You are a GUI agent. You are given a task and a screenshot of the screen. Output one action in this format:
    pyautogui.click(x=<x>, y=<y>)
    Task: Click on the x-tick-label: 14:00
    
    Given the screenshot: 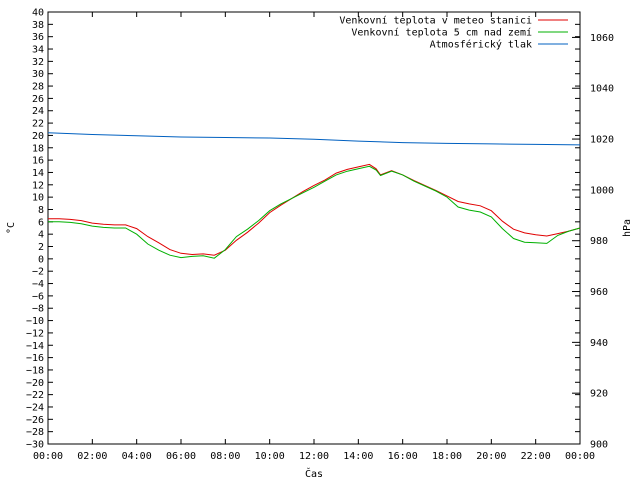 What is the action you would take?
    pyautogui.click(x=358, y=456)
    